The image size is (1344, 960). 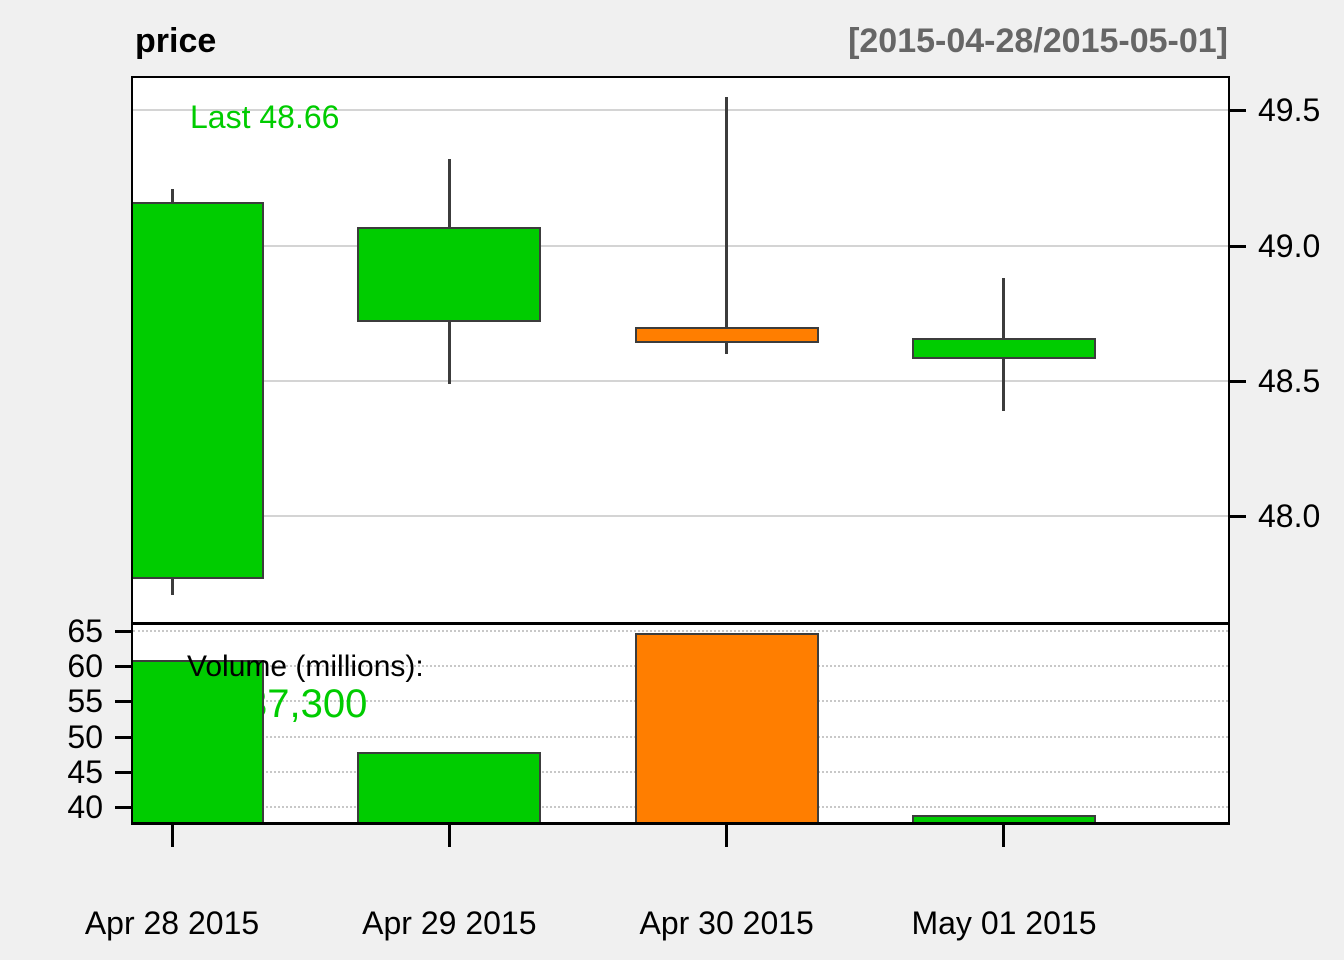 What do you see at coordinates (85, 771) in the screenshot?
I see `volume-axis-label: 45` at bounding box center [85, 771].